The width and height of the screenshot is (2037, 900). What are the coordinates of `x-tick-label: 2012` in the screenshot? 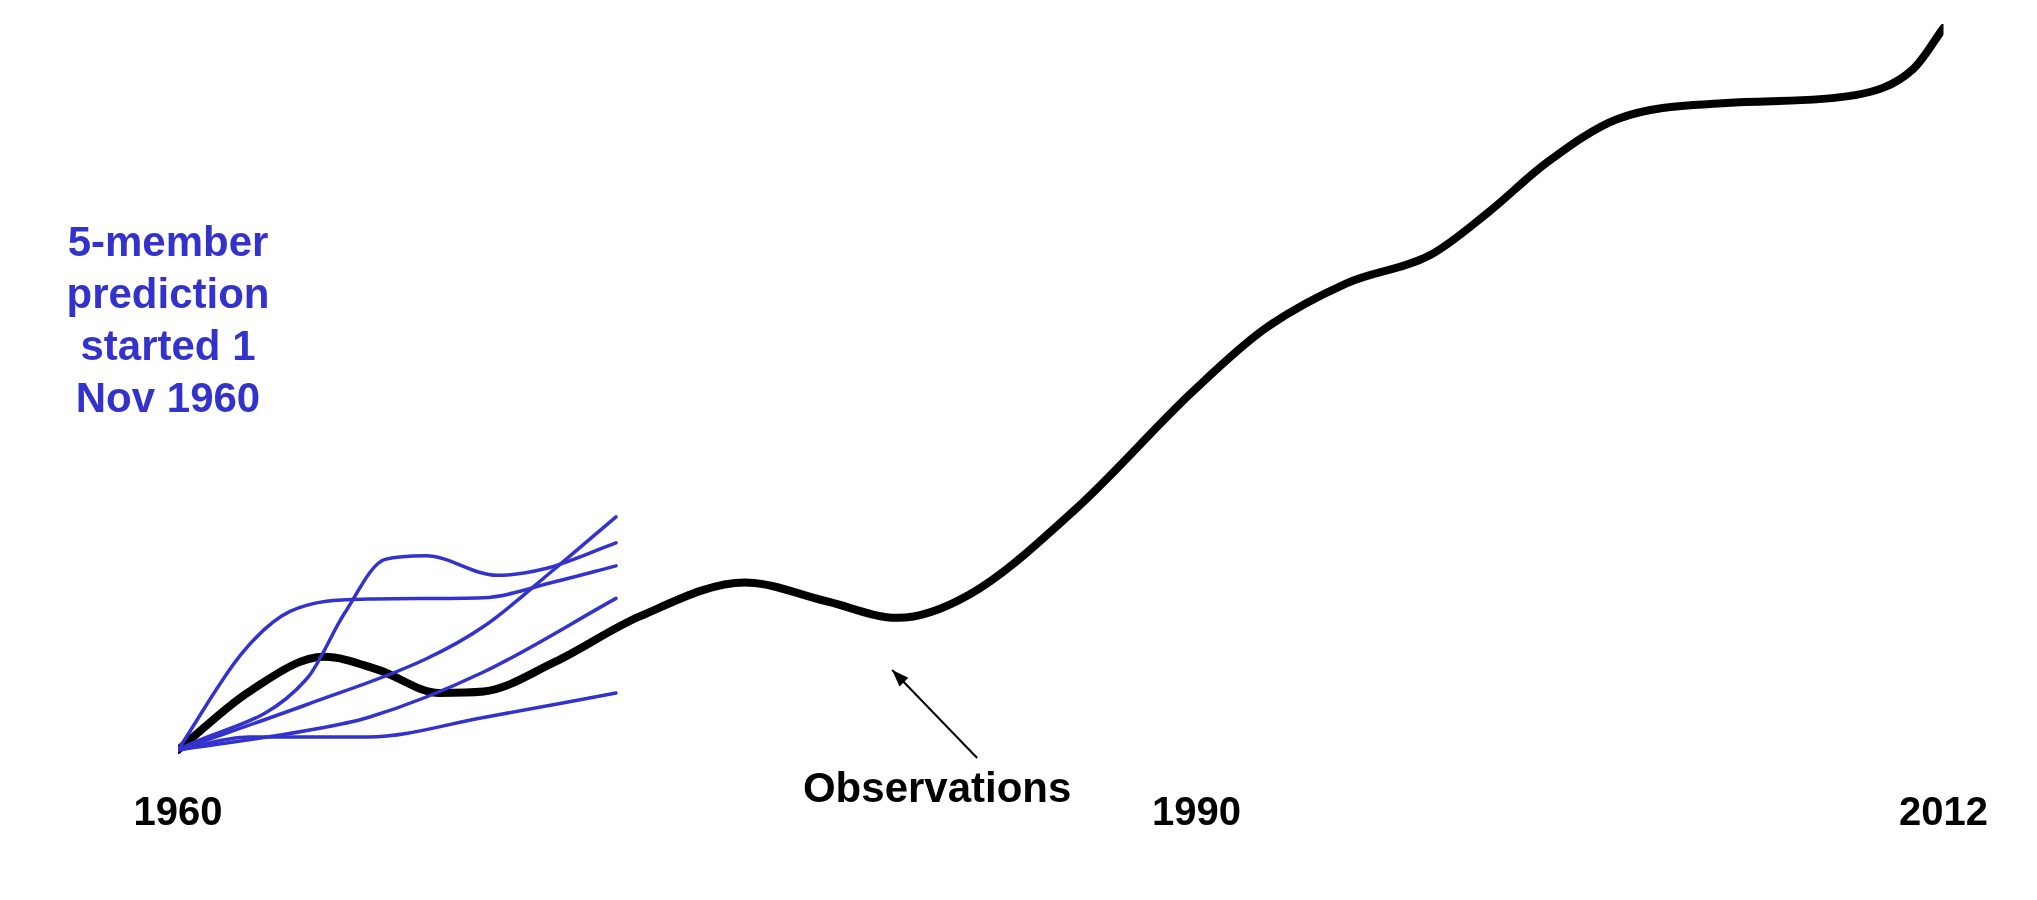 It's located at (1943, 811).